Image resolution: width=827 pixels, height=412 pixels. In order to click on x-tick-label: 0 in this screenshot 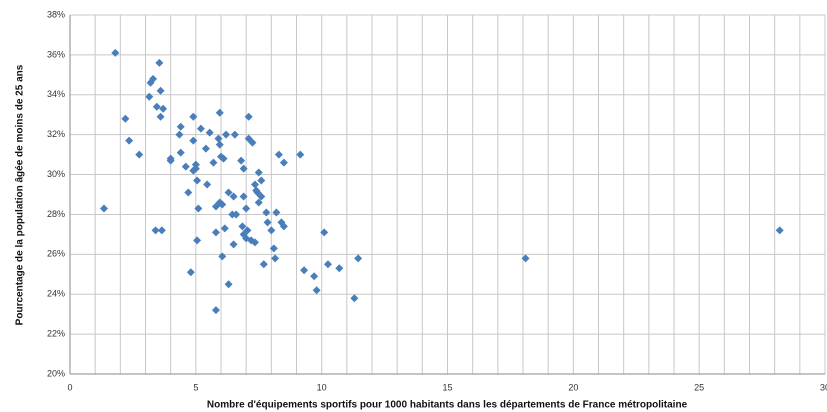, I will do `click(69, 387)`.